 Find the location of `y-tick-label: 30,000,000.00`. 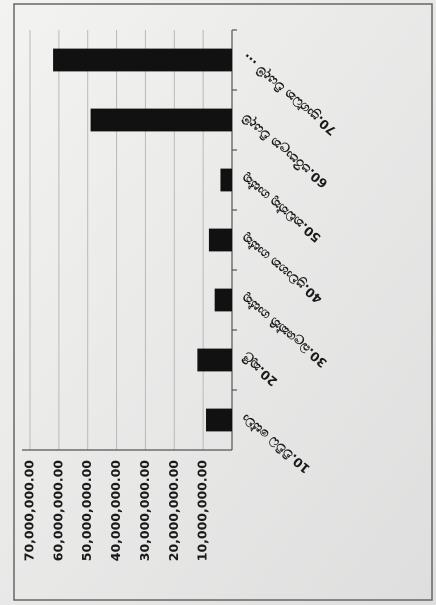

y-tick-label: 30,000,000.00 is located at coordinates (144, 511).